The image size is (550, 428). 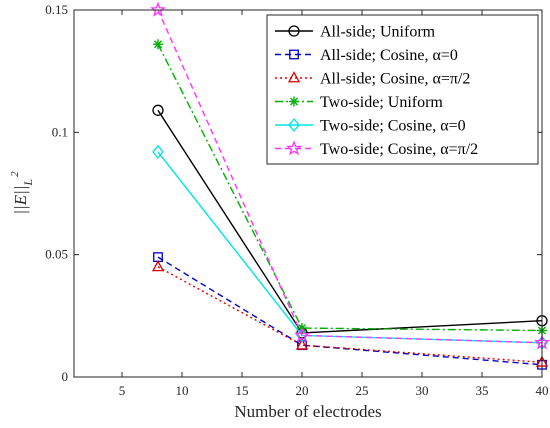 What do you see at coordinates (242, 390) in the screenshot?
I see `x-tick-label: 15` at bounding box center [242, 390].